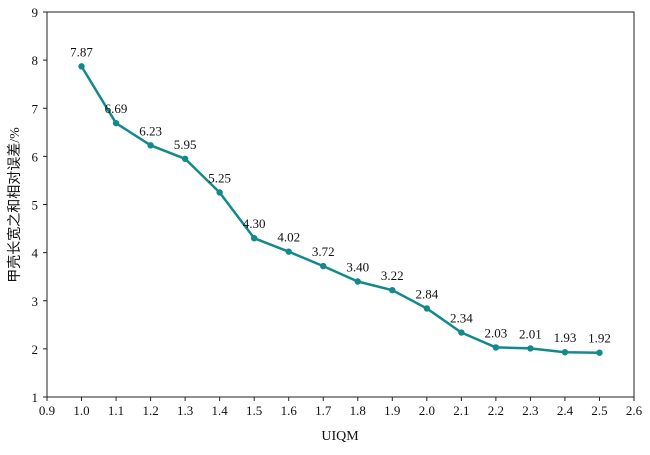  Describe the element at coordinates (461, 318) in the screenshot. I see `data-label: 2.34` at that location.